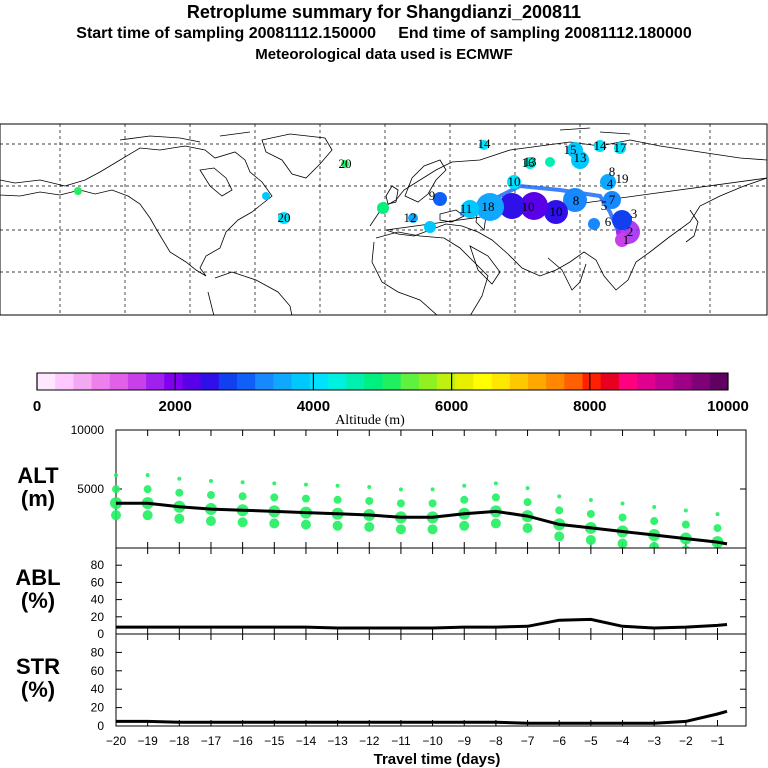 This screenshot has width=768, height=768. I want to click on y-tick-label: 10000, so click(88, 430).